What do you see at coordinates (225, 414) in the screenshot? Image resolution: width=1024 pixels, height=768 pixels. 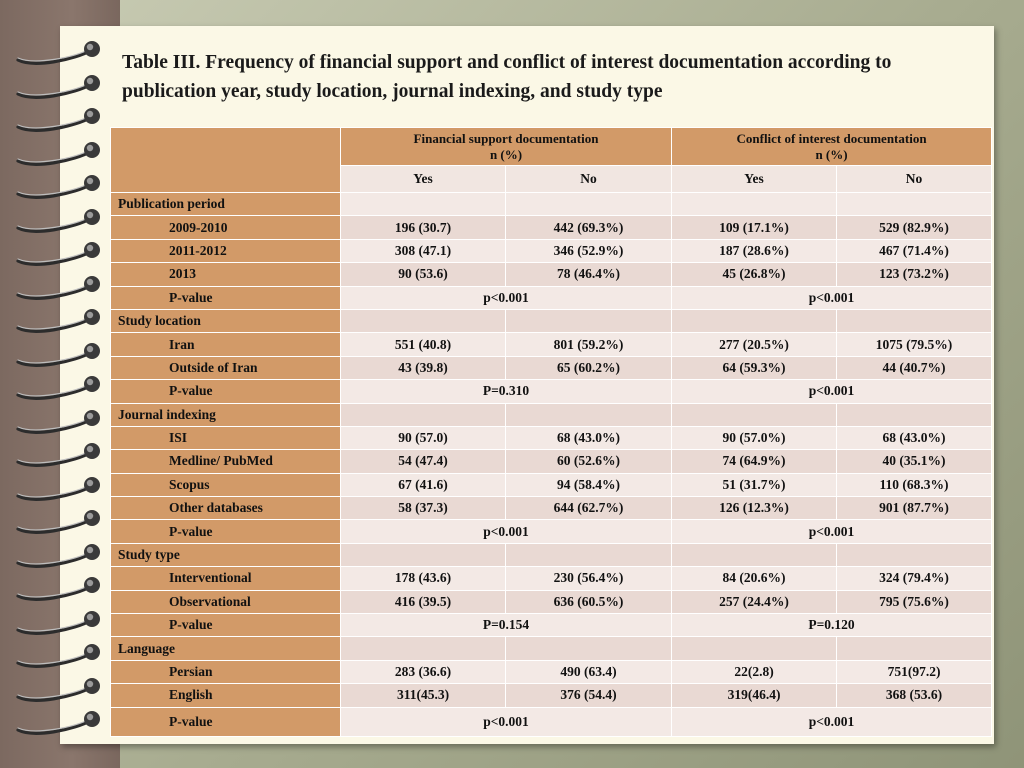 I see `section-label: Journal indexing` at bounding box center [225, 414].